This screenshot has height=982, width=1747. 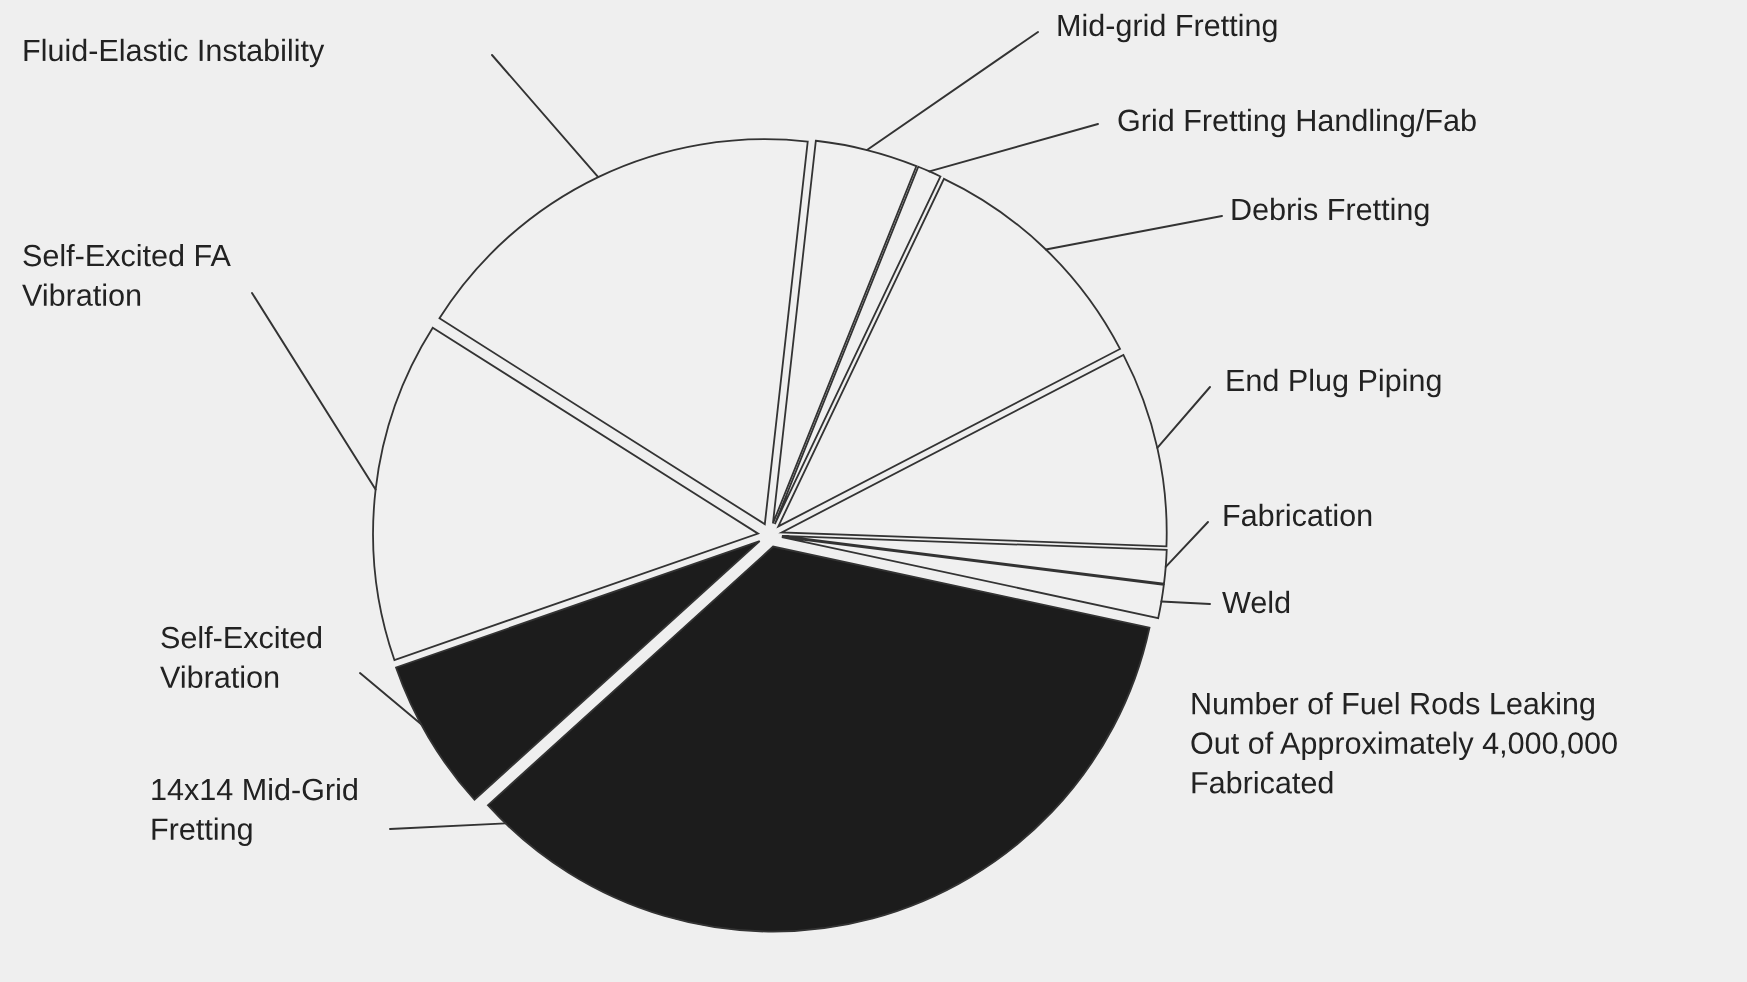 What do you see at coordinates (1404, 743) in the screenshot?
I see `text: Number of Fuel Rods Leaking Out of Approximately 4,000,000 Fabricated` at bounding box center [1404, 743].